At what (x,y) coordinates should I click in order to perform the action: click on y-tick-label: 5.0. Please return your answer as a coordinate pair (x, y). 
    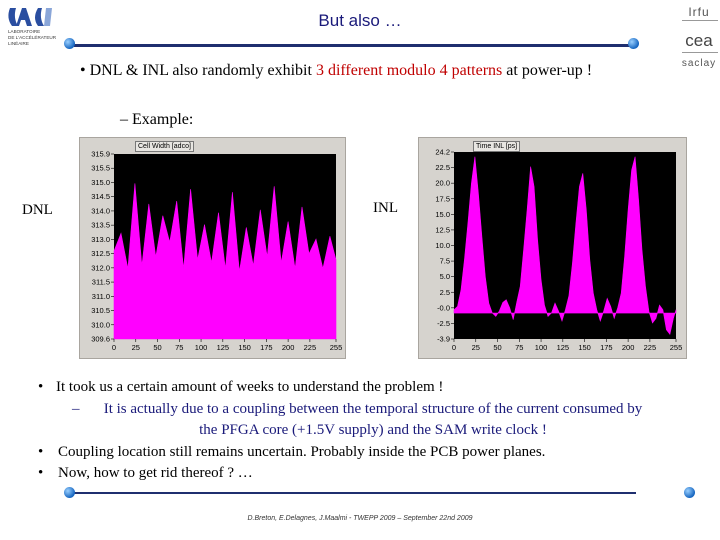
    Looking at the image, I should click on (445, 276).